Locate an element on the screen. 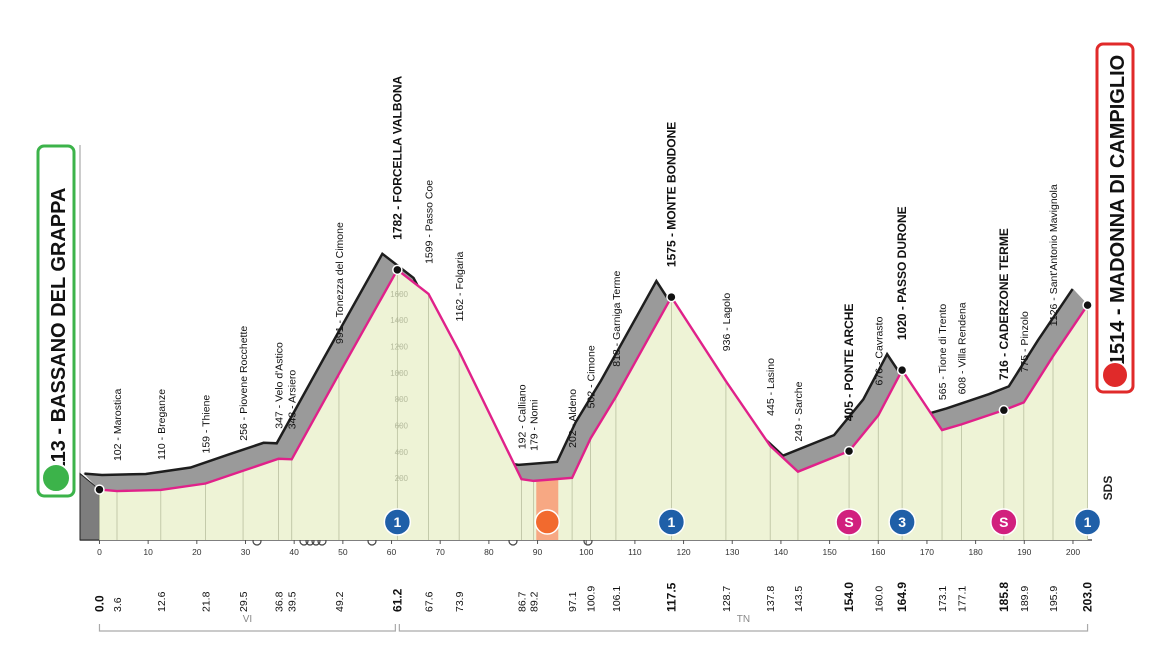 This screenshot has height=670, width=1170. km-label: 164.9 is located at coordinates (902, 597).